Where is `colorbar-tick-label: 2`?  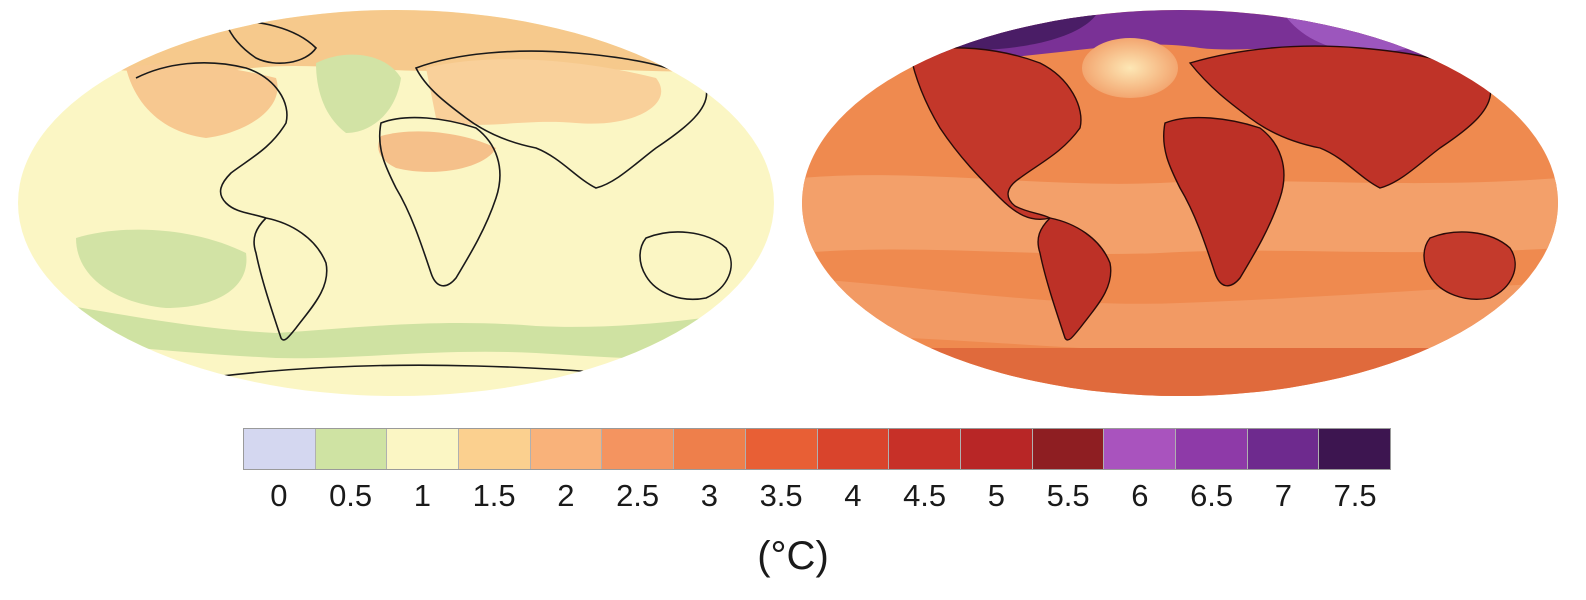 colorbar-tick-label: 2 is located at coordinates (566, 495).